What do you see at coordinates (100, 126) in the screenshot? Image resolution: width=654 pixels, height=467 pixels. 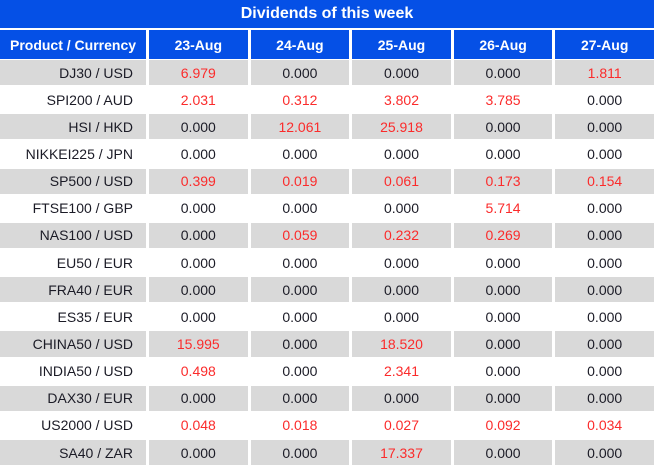 I see `product-currency-cell: HSI / HKD` at bounding box center [100, 126].